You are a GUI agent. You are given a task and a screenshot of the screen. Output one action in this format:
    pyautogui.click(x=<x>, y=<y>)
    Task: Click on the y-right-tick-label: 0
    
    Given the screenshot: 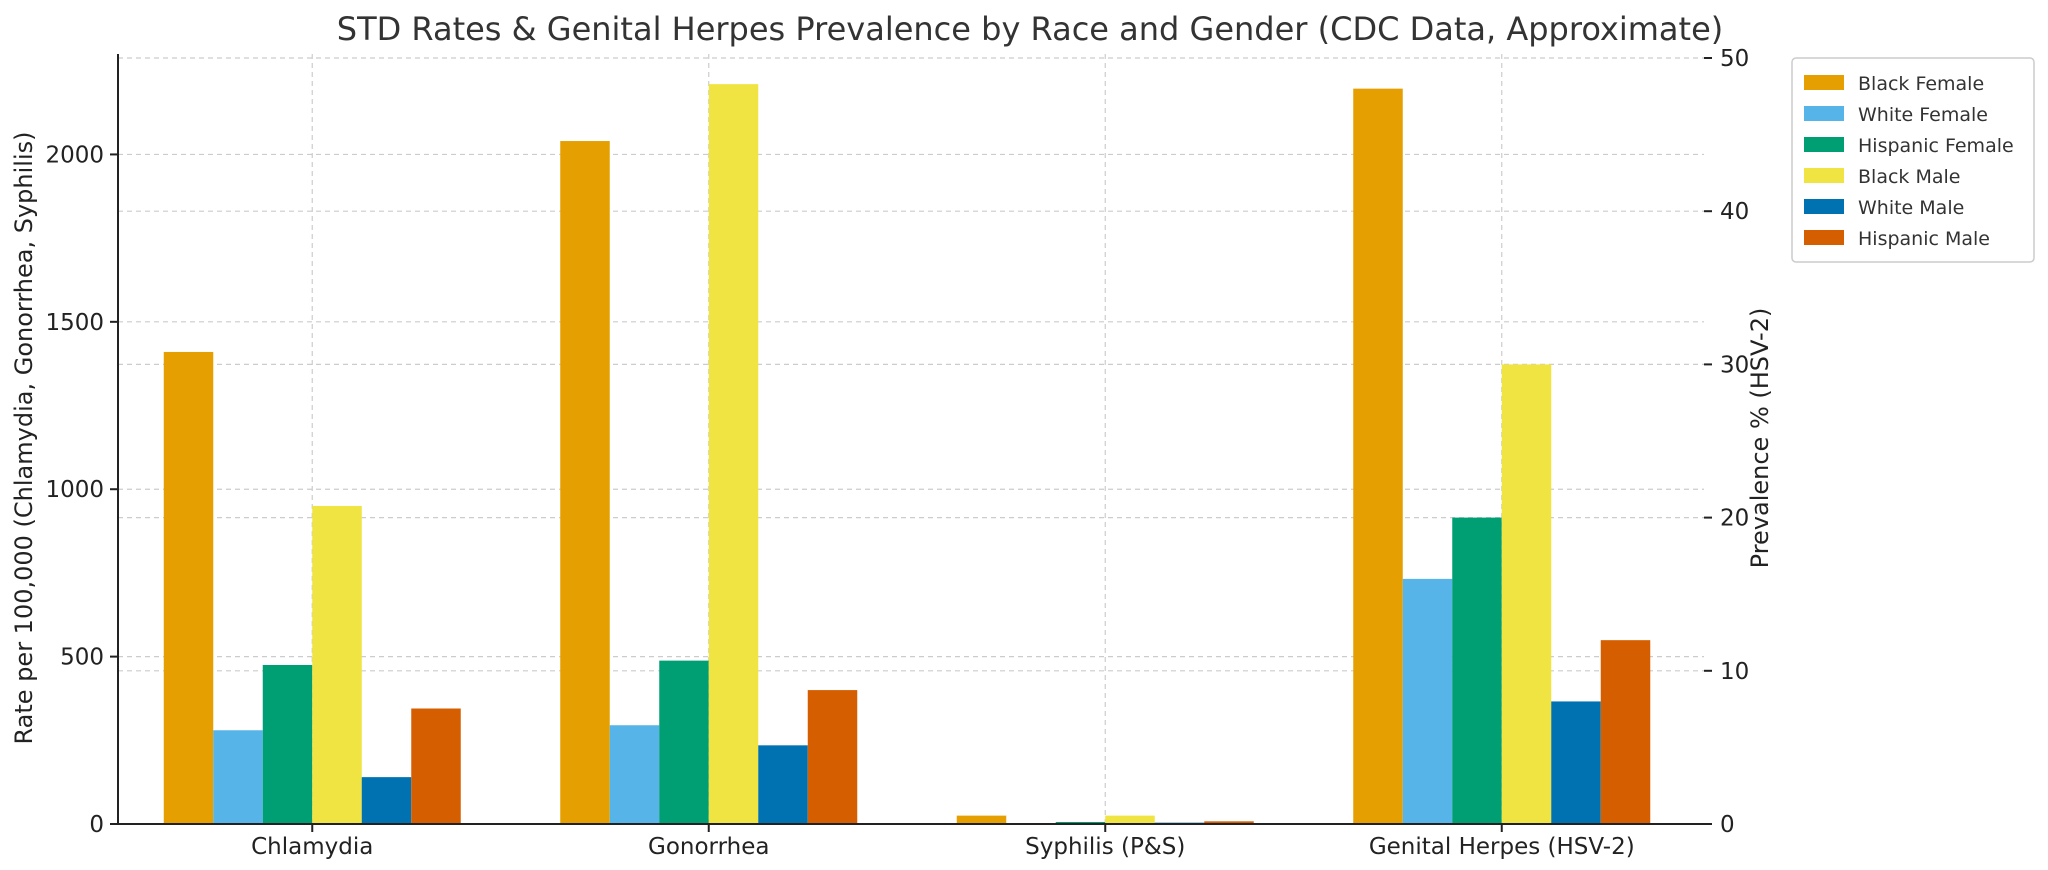 What is the action you would take?
    pyautogui.click(x=1727, y=825)
    